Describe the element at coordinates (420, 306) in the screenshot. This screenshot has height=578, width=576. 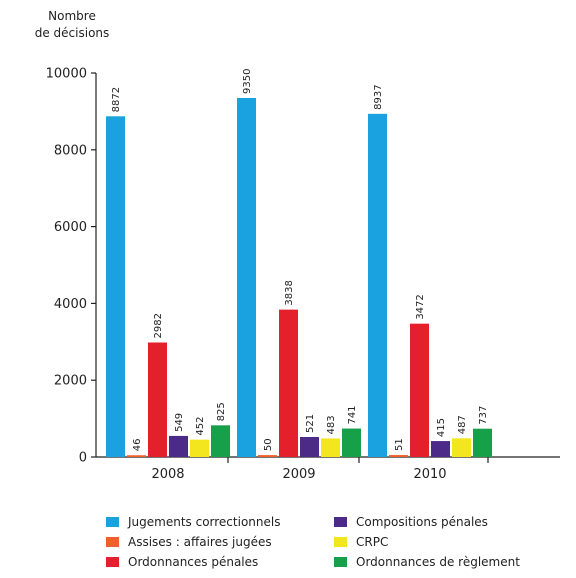
I see `value-label-2010-3: 3472` at that location.